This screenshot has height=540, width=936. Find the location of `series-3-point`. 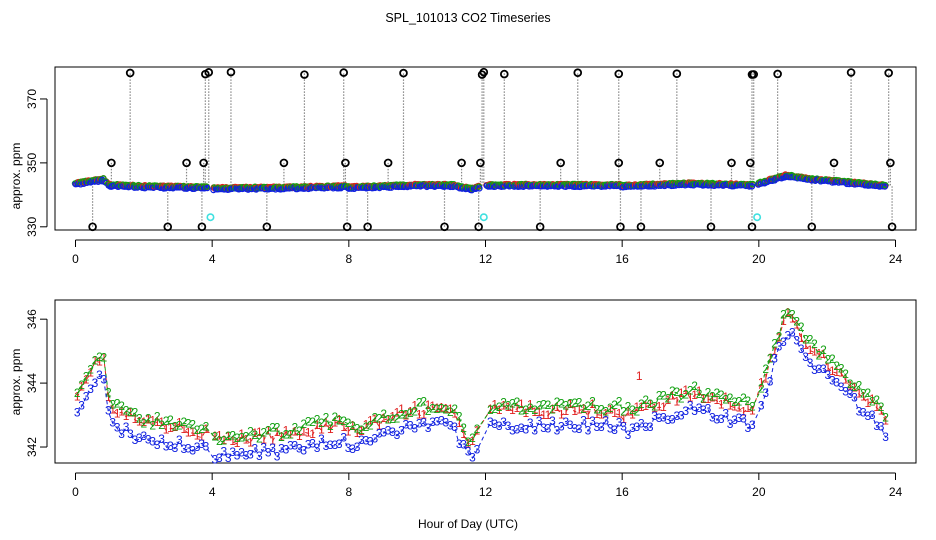

series-3-point is located at coordinates (479, 188).